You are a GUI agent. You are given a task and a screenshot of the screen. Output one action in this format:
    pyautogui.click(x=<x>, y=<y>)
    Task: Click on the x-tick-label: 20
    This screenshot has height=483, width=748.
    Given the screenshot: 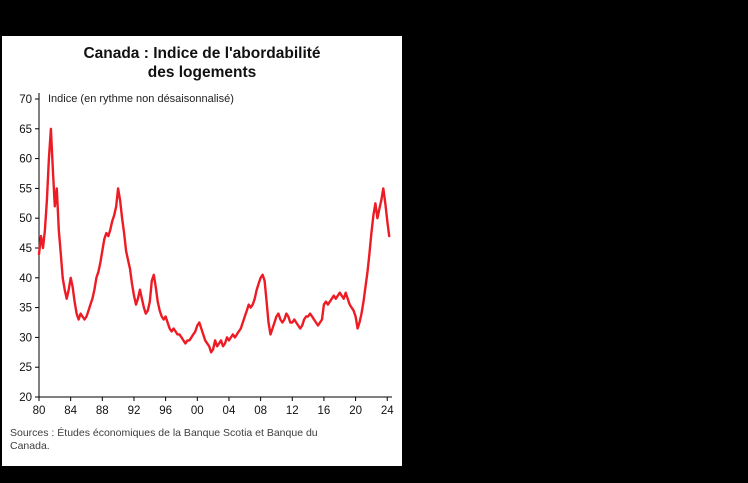 What is the action you would take?
    pyautogui.click(x=355, y=411)
    